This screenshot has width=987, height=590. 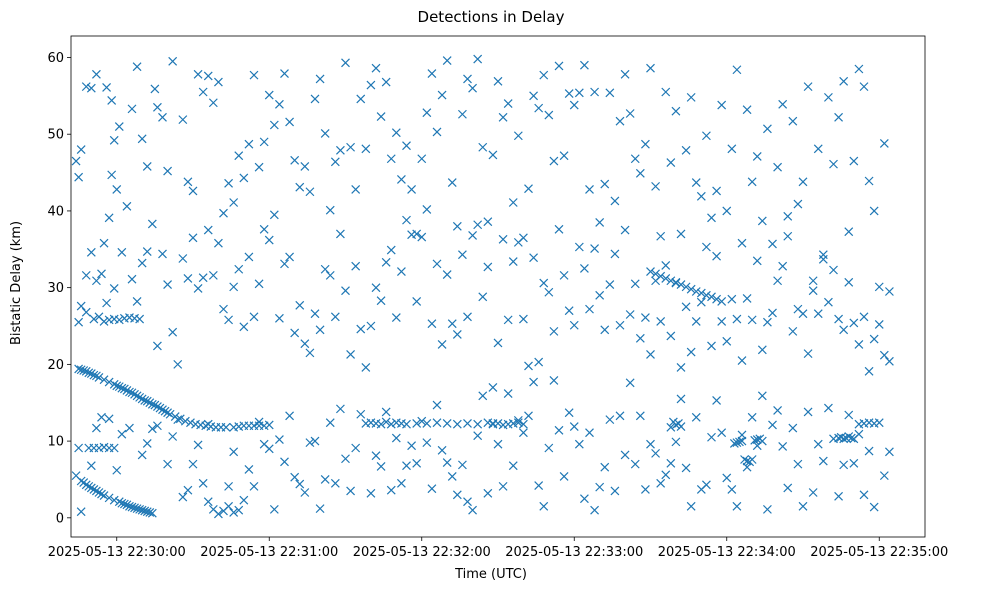 I want to click on y-axis-label: Bistatic Delay (km), so click(x=16, y=283).